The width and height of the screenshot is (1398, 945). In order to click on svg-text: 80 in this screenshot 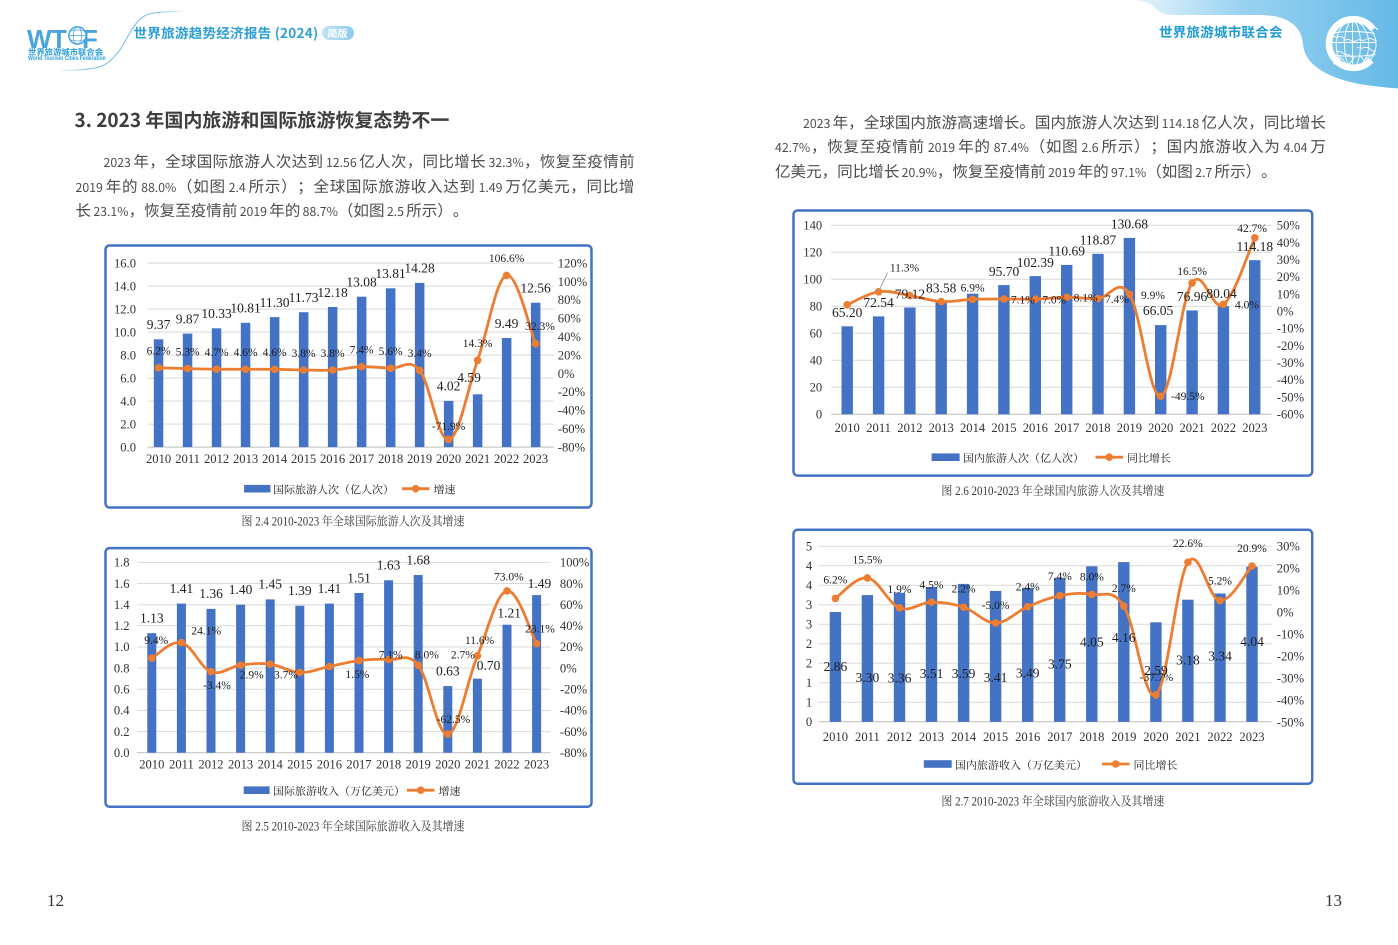, I will do `click(816, 307)`.